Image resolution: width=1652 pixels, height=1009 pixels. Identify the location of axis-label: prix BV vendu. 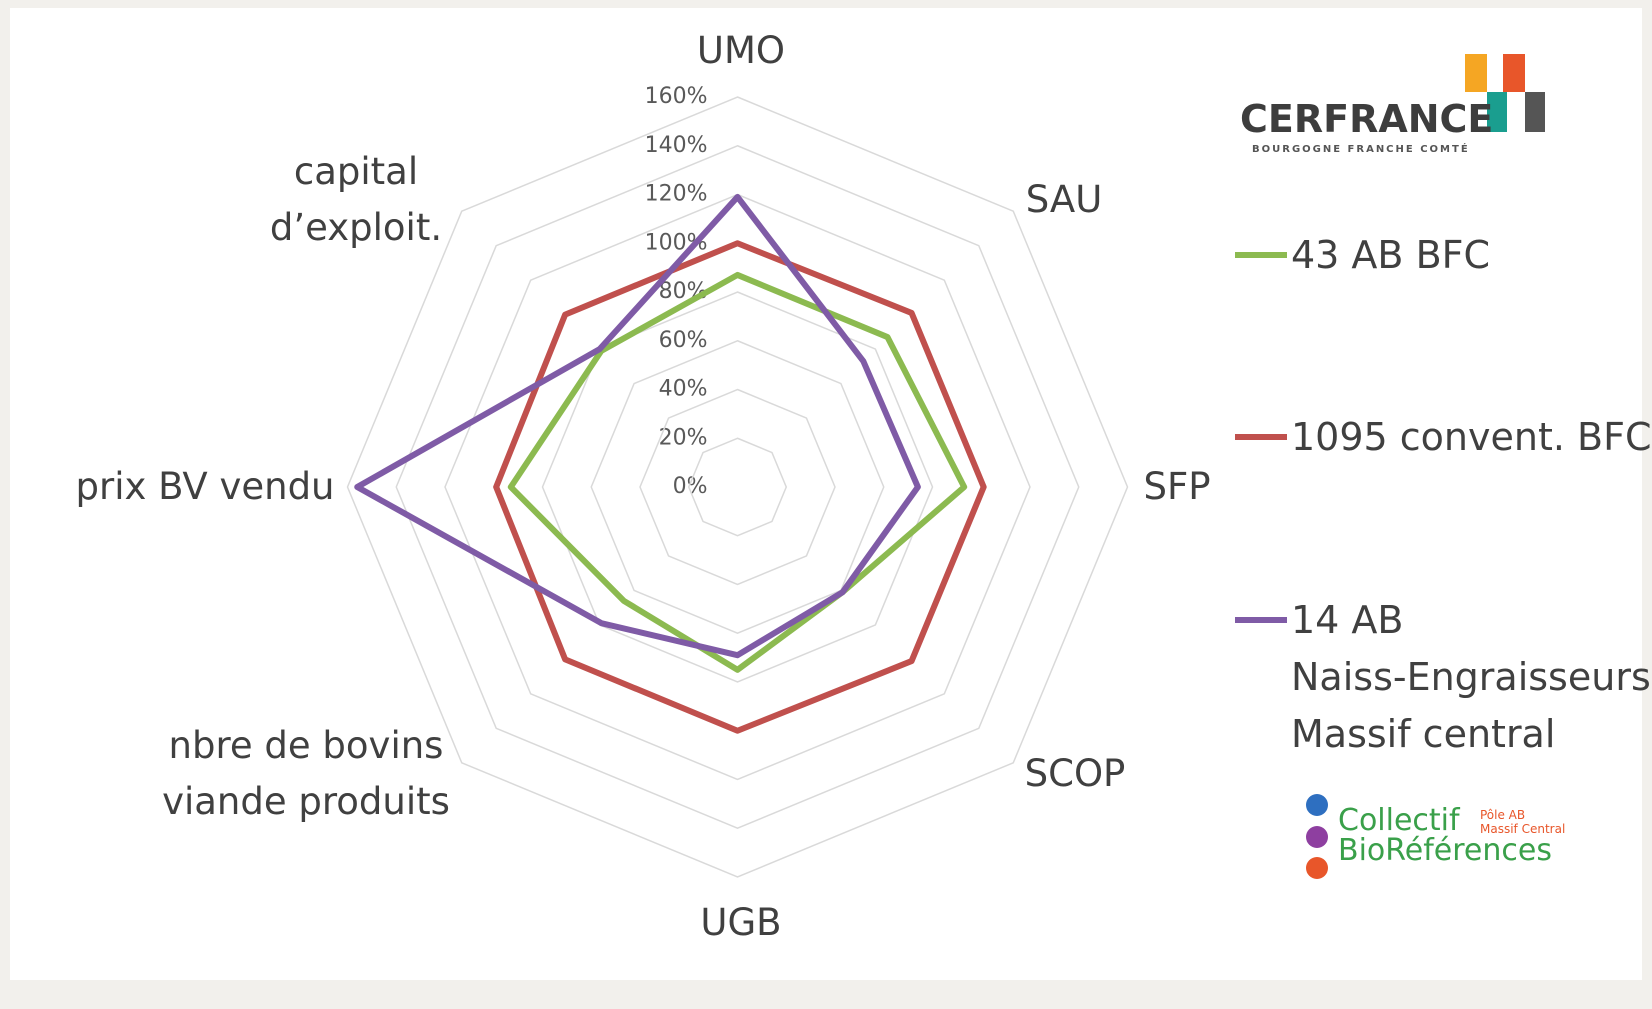
(205, 486).